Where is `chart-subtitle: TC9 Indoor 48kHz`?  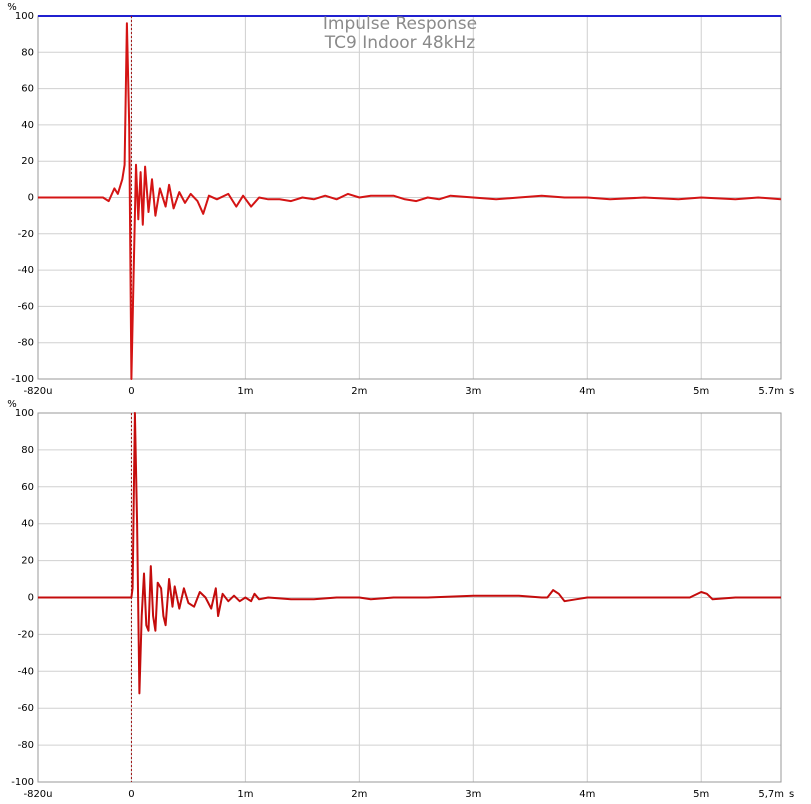 chart-subtitle: TC9 Indoor 48kHz is located at coordinates (400, 43).